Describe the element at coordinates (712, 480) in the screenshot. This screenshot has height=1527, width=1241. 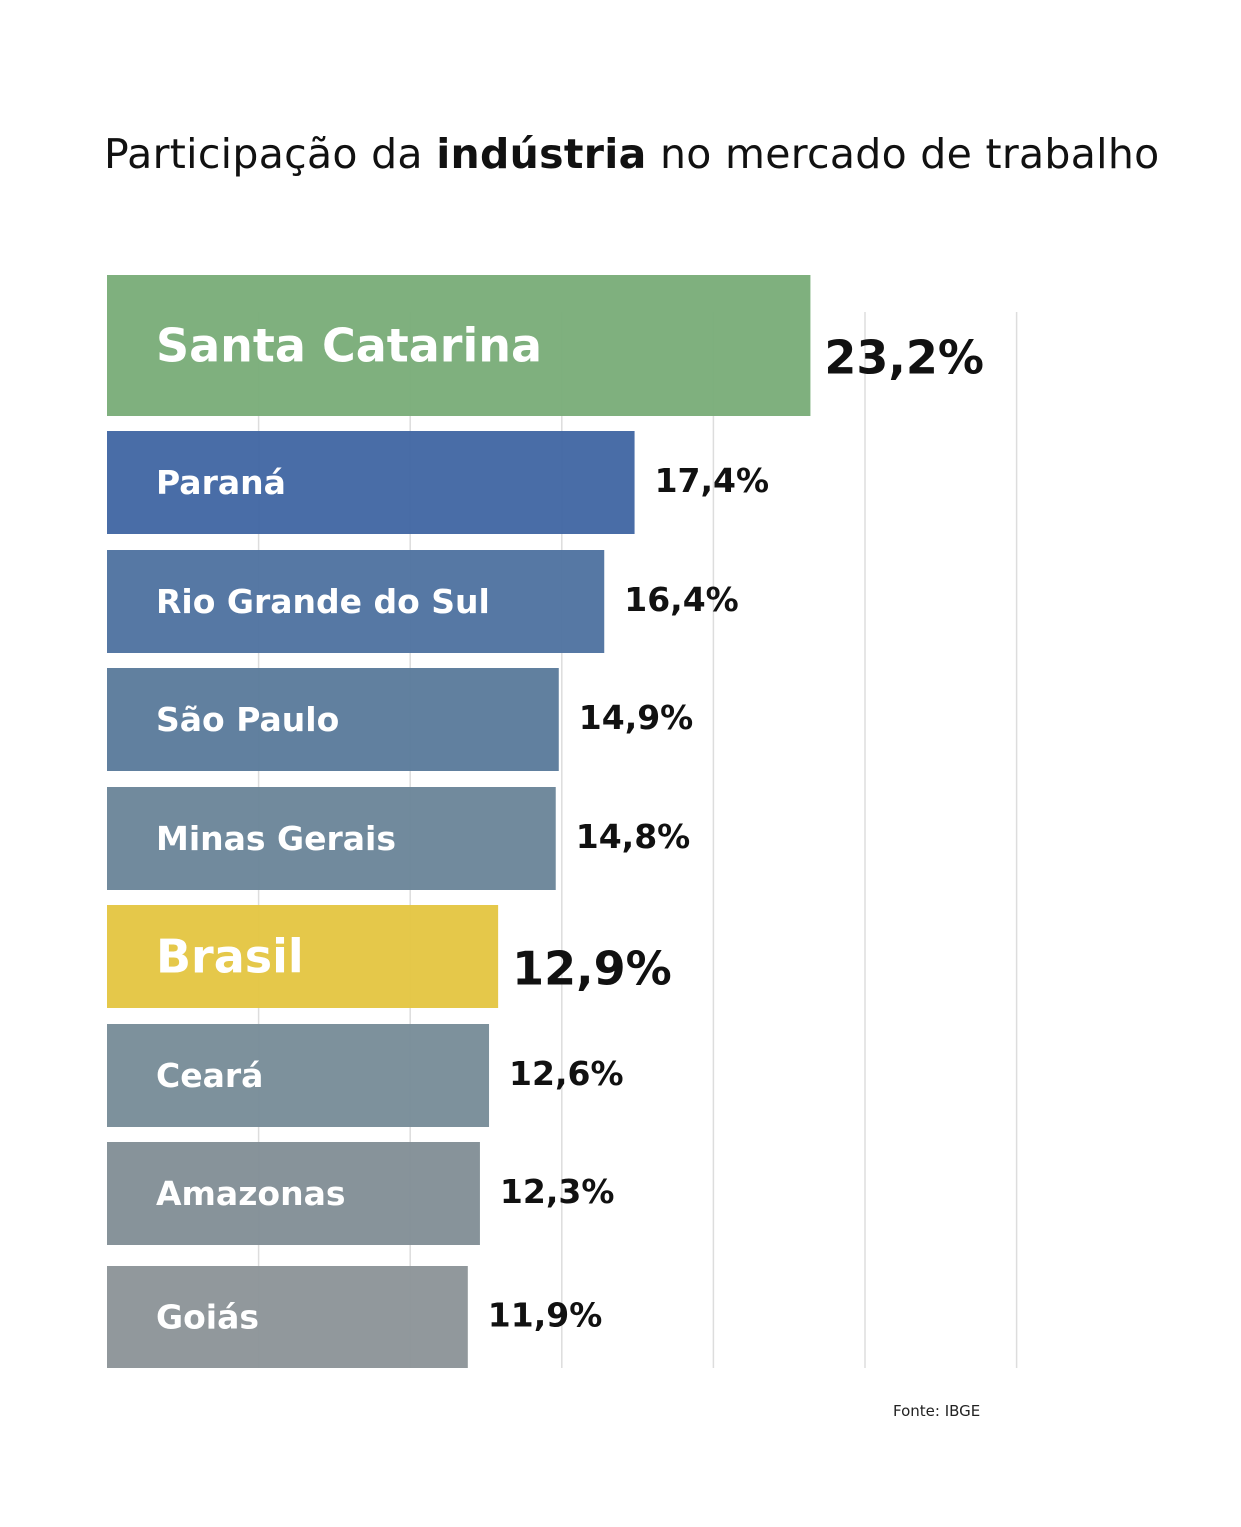
I see `bar-value-label: 17,4%` at that location.